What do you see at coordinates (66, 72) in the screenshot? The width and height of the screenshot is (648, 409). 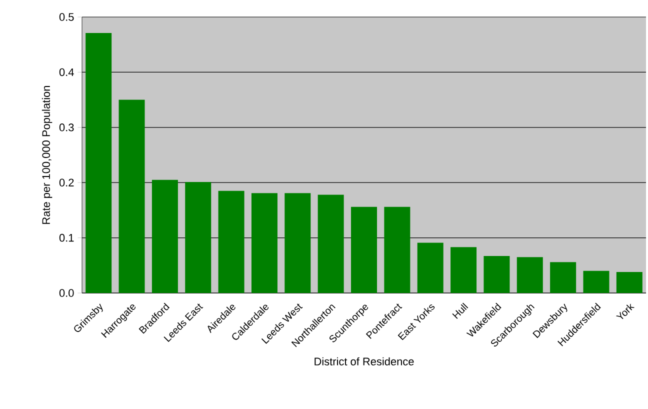 I see `y-tick-label: 0.4` at bounding box center [66, 72].